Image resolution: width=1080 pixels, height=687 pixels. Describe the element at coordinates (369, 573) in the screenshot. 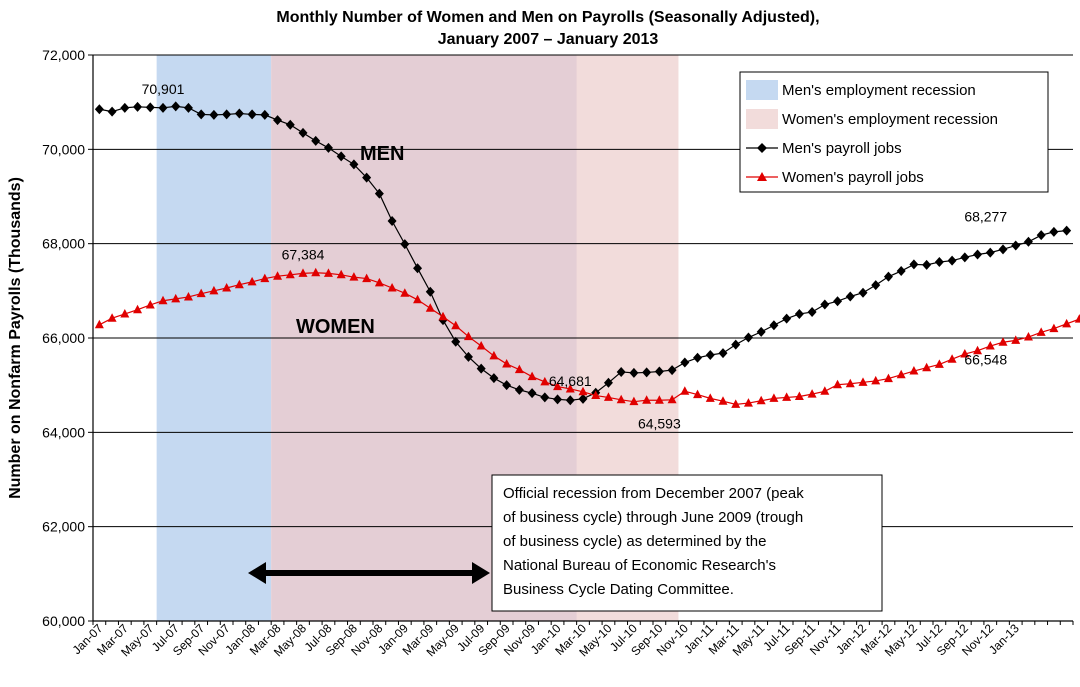

I see `official-recession-arrow` at that location.